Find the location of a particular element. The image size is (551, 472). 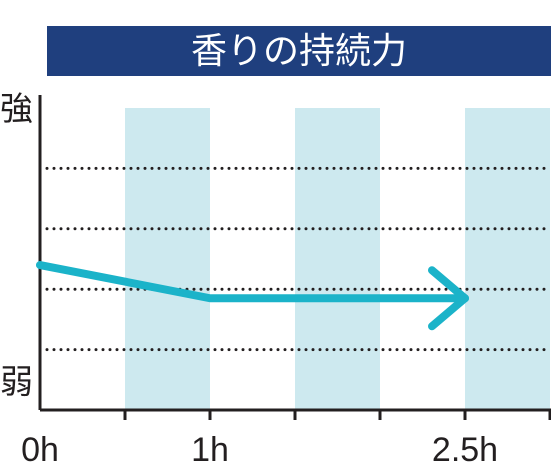

y-axis-bottom-label: 弱 is located at coordinates (16, 381).